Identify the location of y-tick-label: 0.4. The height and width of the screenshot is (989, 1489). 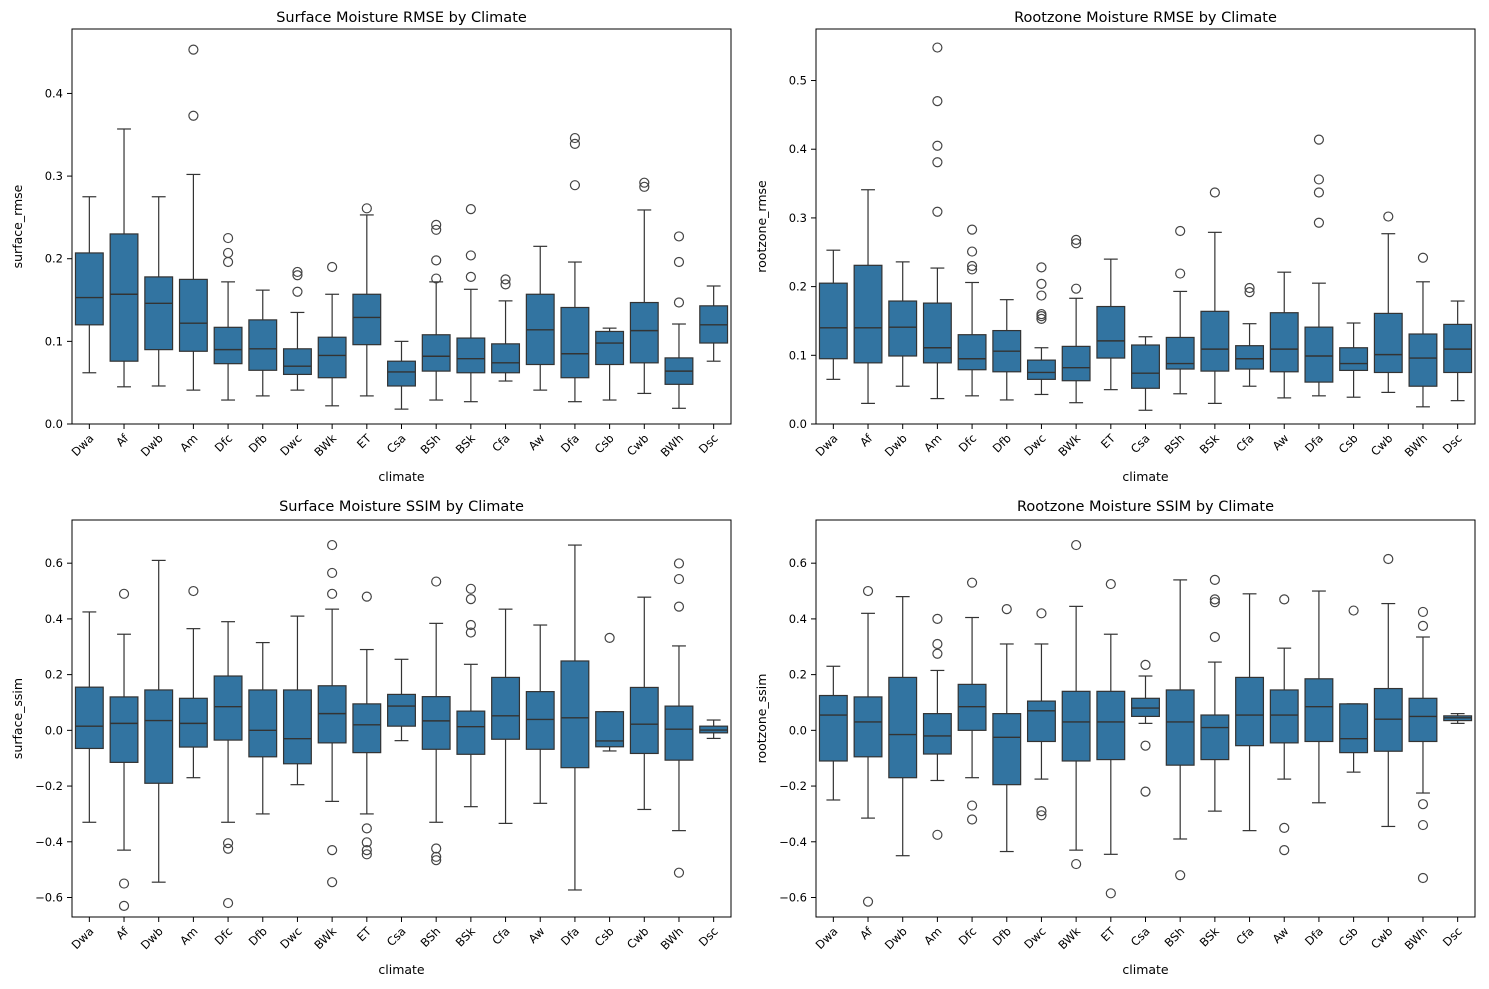
(798, 149).